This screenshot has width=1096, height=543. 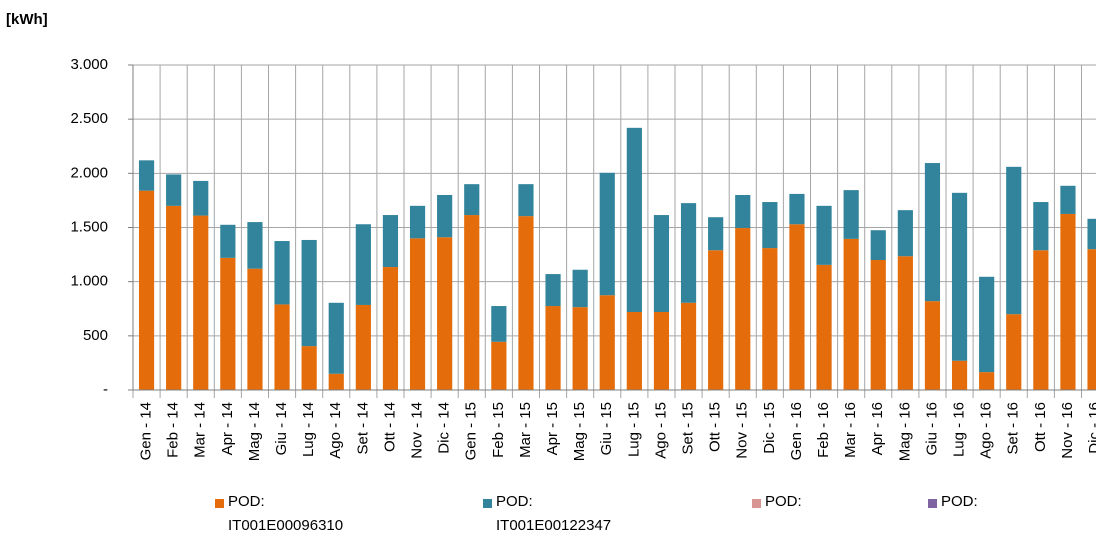 What do you see at coordinates (105, 389) in the screenshot?
I see `y-tick-label: -` at bounding box center [105, 389].